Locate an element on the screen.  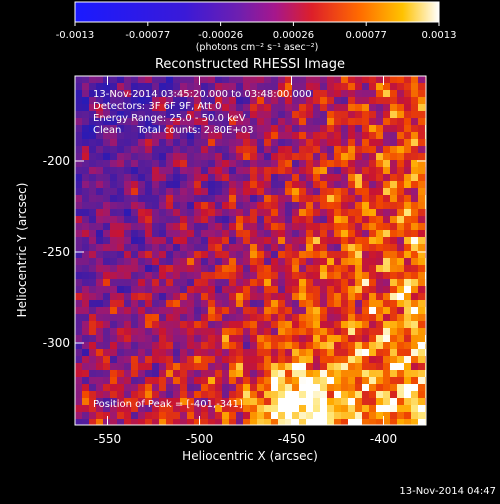
colorbar-tick-label: 0.0013 is located at coordinates (439, 35).